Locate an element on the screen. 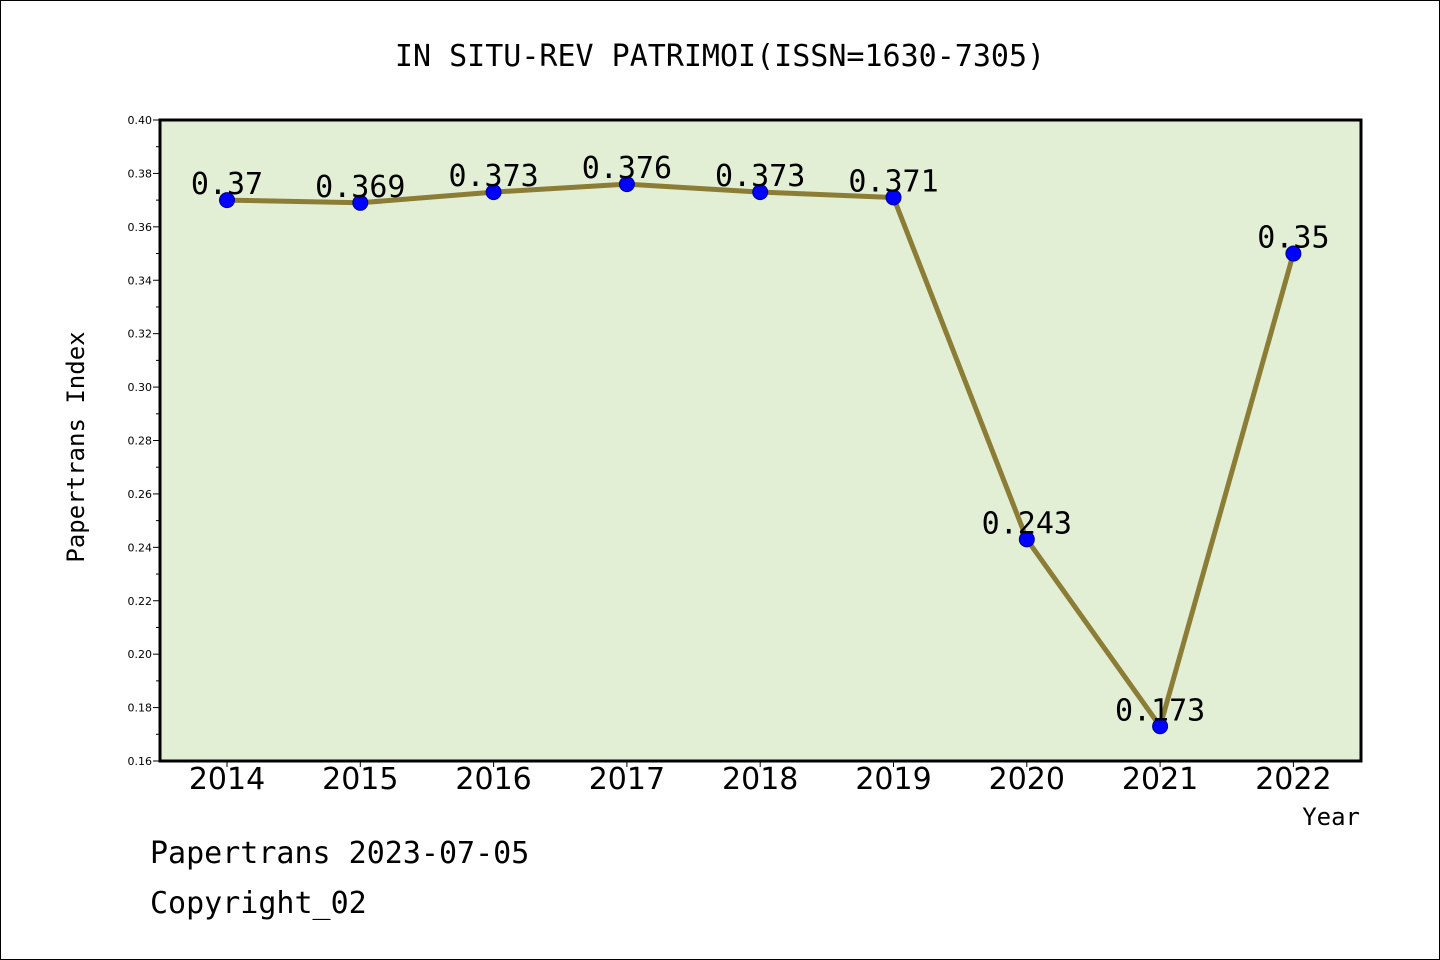  y-tick-label: 0.20 is located at coordinates (140, 654).